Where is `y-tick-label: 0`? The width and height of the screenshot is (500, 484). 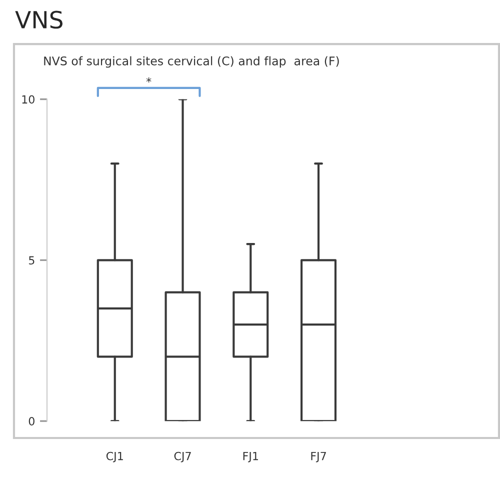
y-tick-label: 0 is located at coordinates (31, 421).